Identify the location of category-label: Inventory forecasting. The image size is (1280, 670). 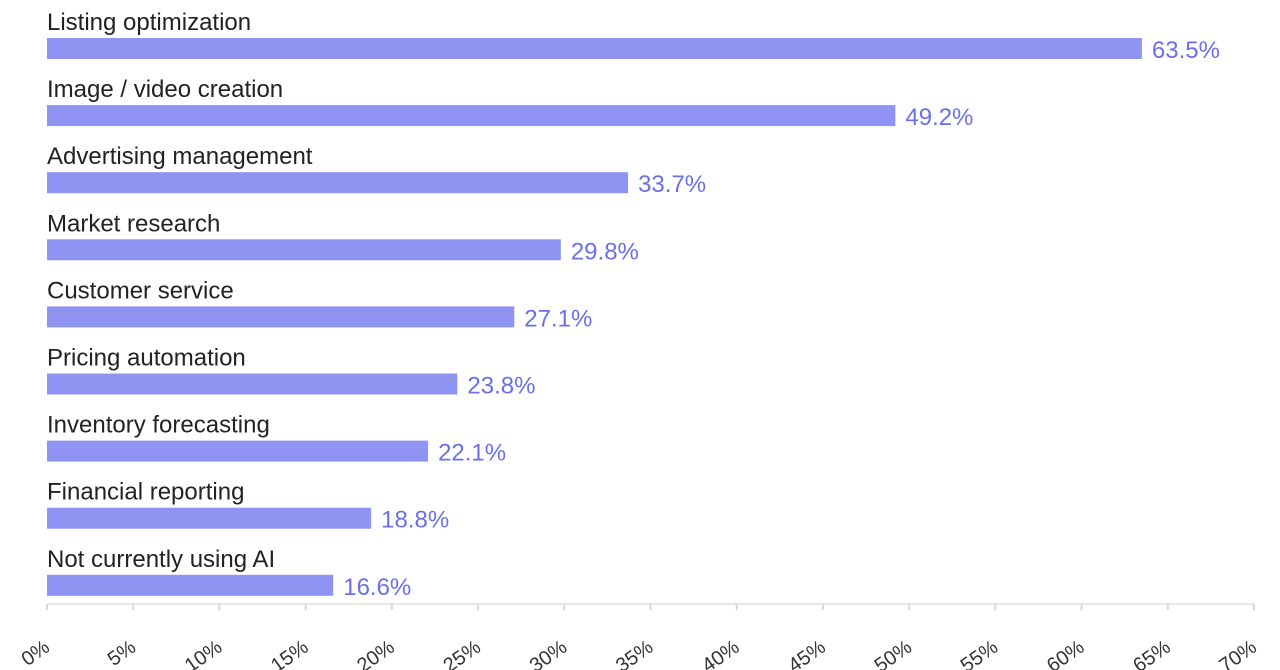
(158, 425).